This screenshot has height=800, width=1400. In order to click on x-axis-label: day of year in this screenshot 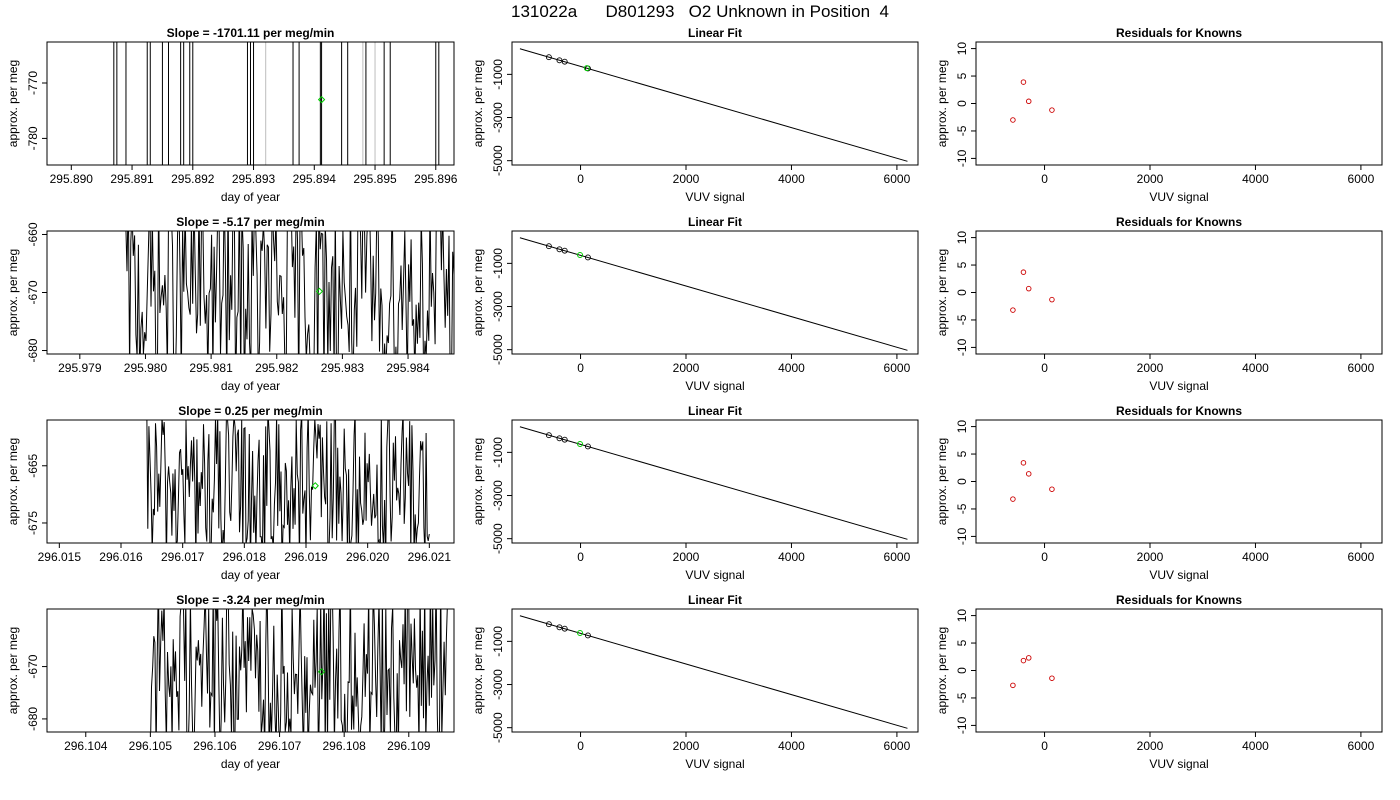, I will do `click(250, 575)`.